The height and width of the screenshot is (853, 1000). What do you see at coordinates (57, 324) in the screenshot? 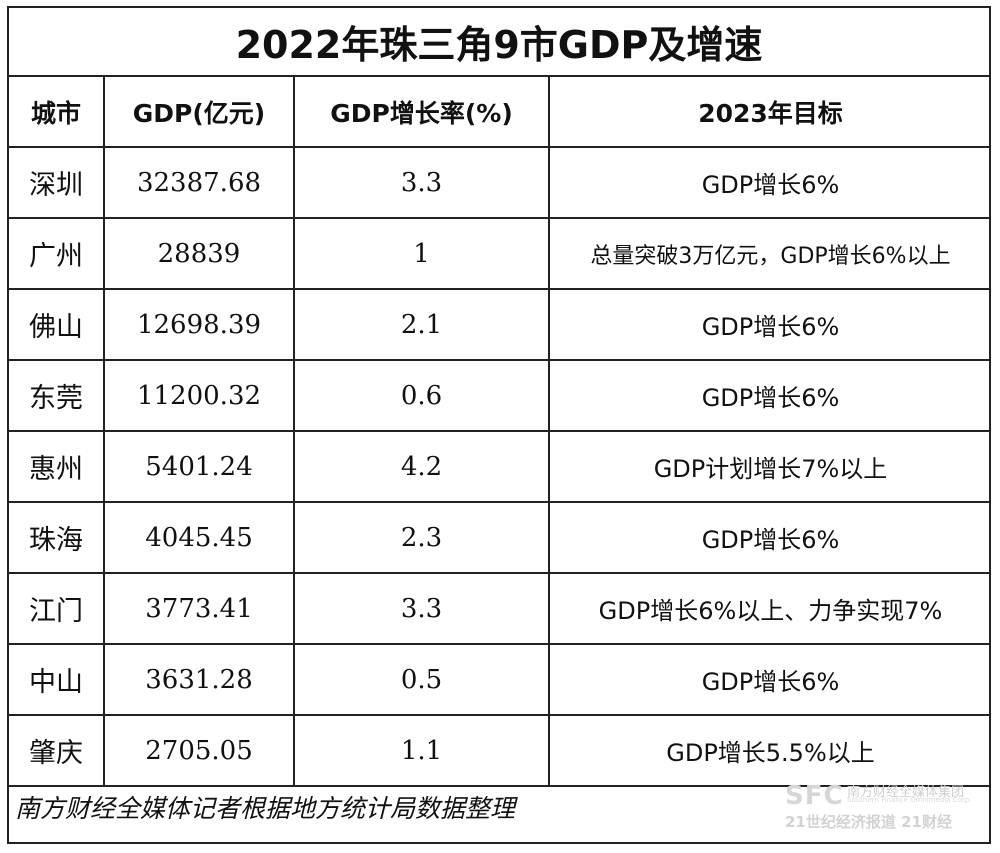
I see `cell-city: 佛山` at bounding box center [57, 324].